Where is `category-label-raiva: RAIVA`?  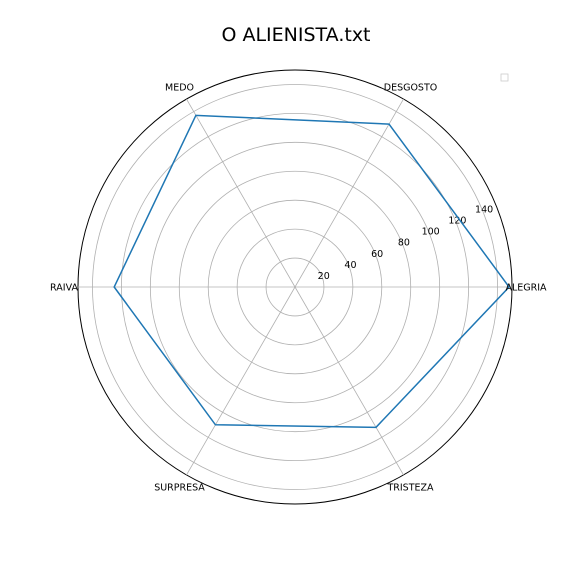
category-label-raiva: RAIVA is located at coordinates (64, 288).